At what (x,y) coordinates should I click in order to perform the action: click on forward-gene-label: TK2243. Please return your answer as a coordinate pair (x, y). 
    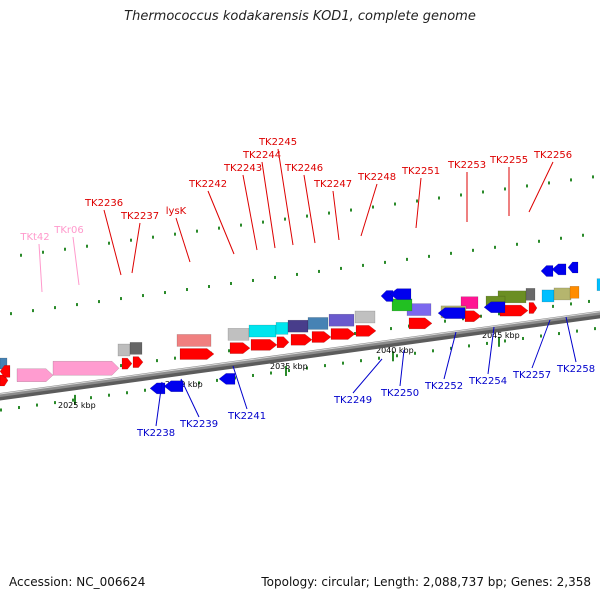
    Looking at the image, I should click on (242, 168).